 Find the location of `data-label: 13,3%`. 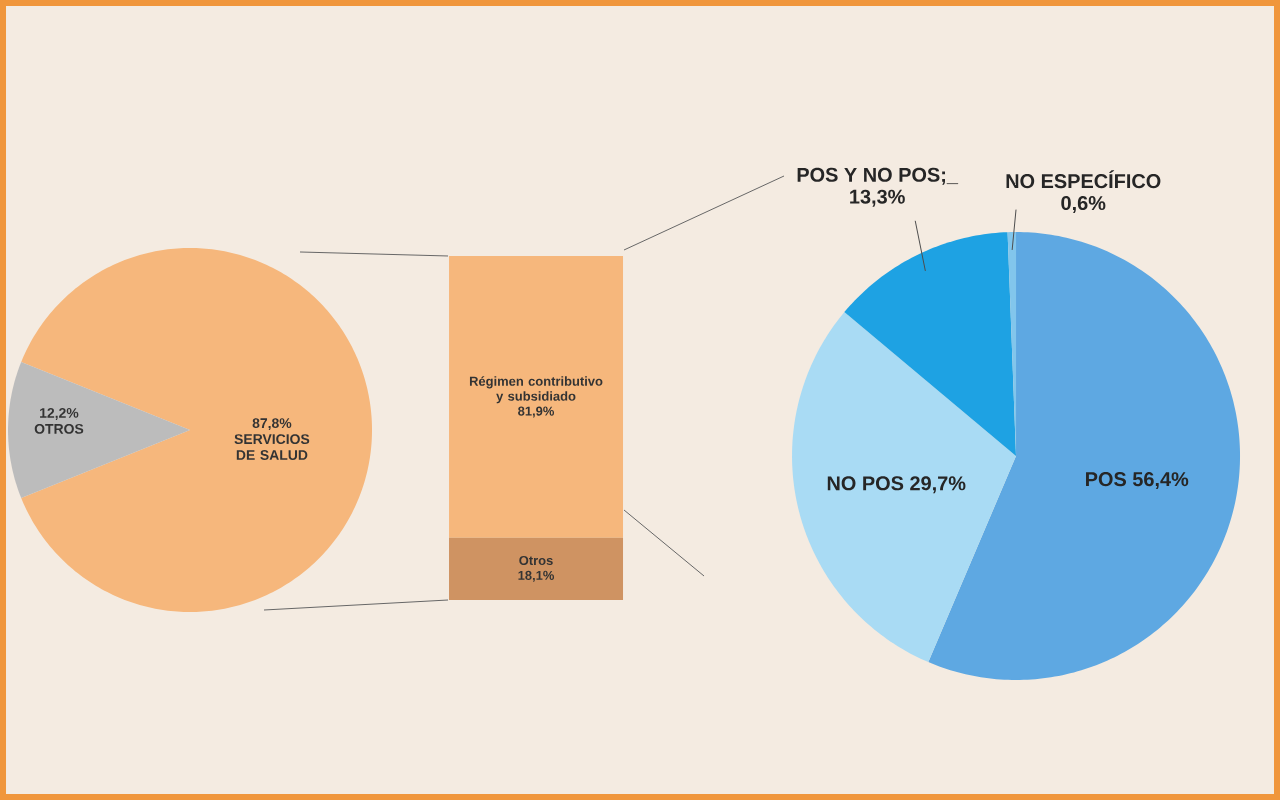

data-label: 13,3% is located at coordinates (877, 198).